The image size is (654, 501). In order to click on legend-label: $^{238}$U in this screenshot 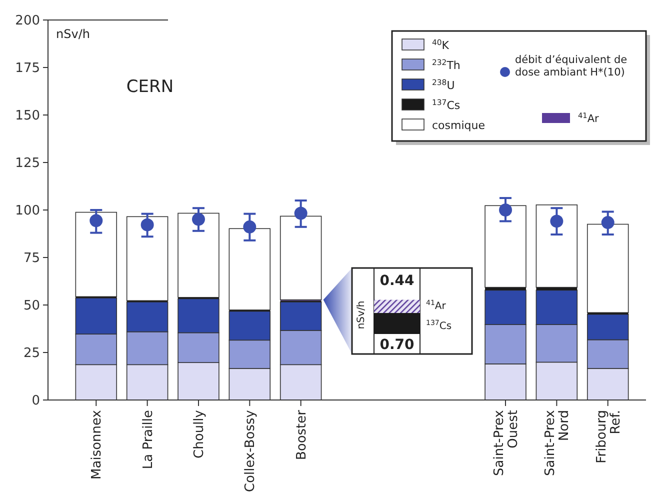, I will do `click(443, 85)`.